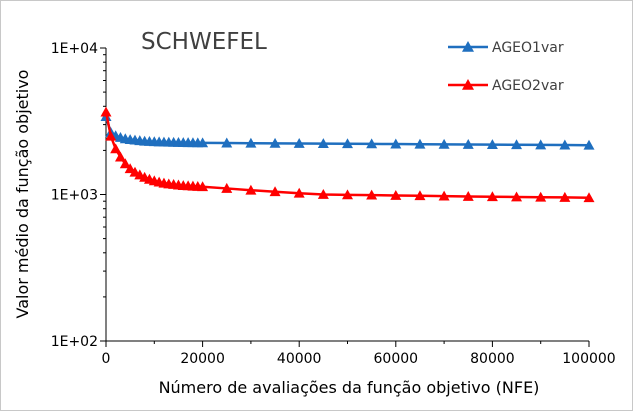  I want to click on x-tick-label: 0, so click(106, 359).